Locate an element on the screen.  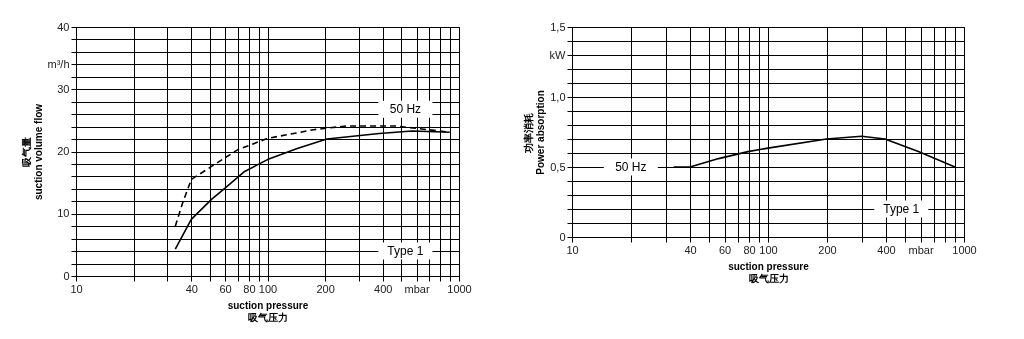
y-tick-label: 10 is located at coordinates (63, 213).